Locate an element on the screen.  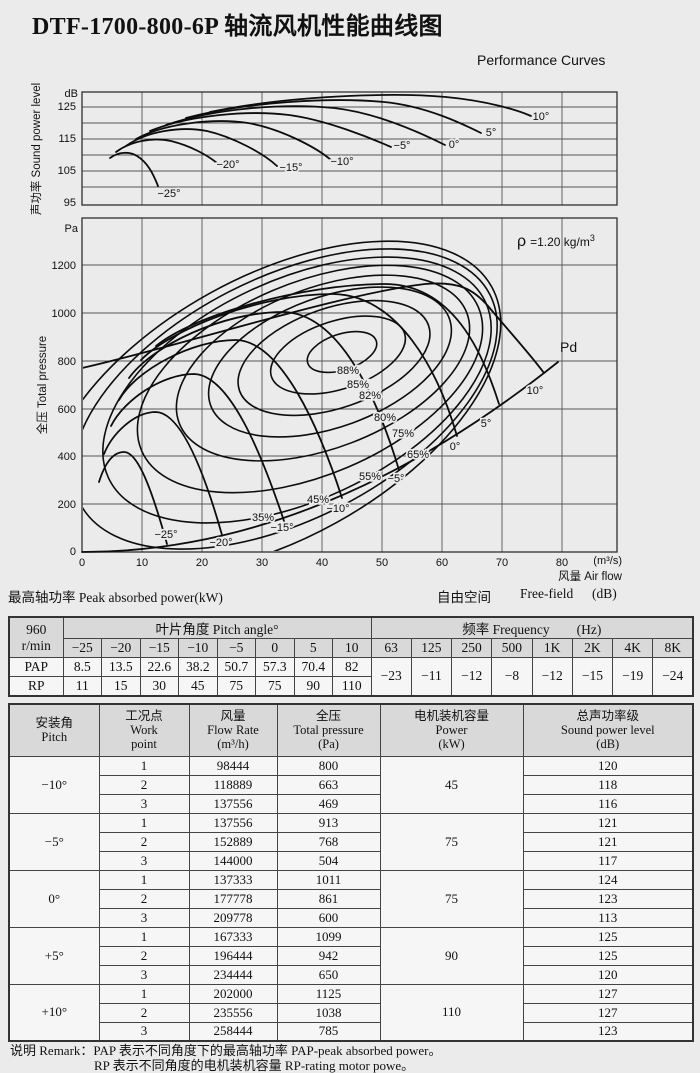
dynamic-pressure-curve is located at coordinates (320, 457).